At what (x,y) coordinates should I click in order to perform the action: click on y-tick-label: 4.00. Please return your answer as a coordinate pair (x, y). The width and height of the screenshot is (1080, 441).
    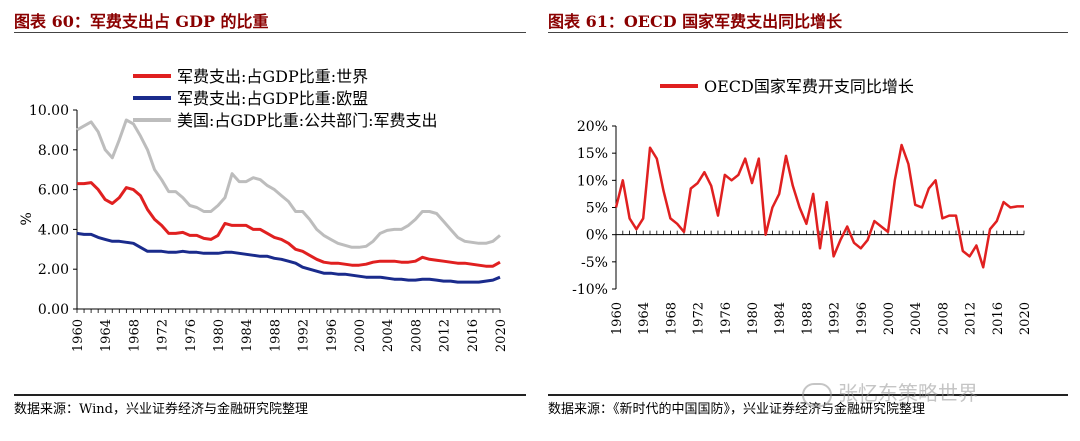
    Looking at the image, I should click on (53, 230).